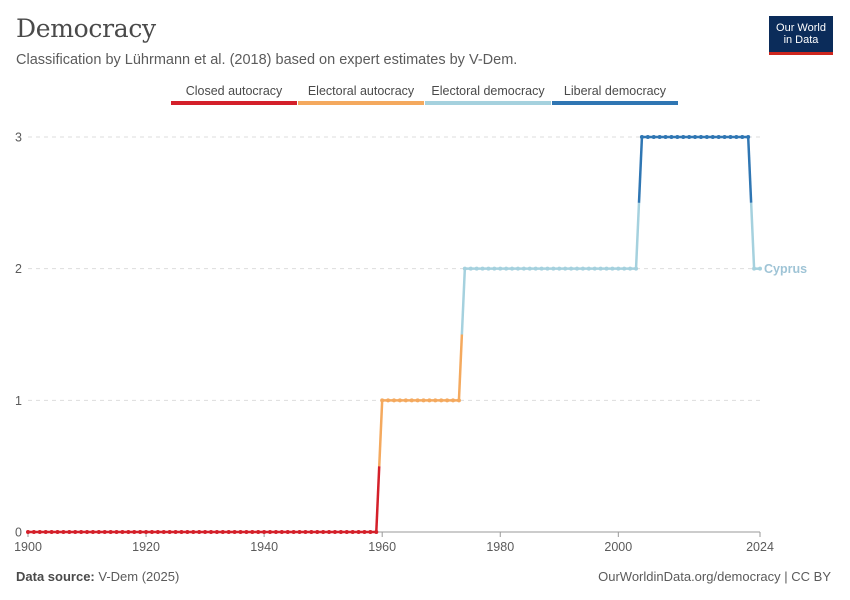  Describe the element at coordinates (361, 91) in the screenshot. I see `legend-label: Electoral autocracy` at that location.